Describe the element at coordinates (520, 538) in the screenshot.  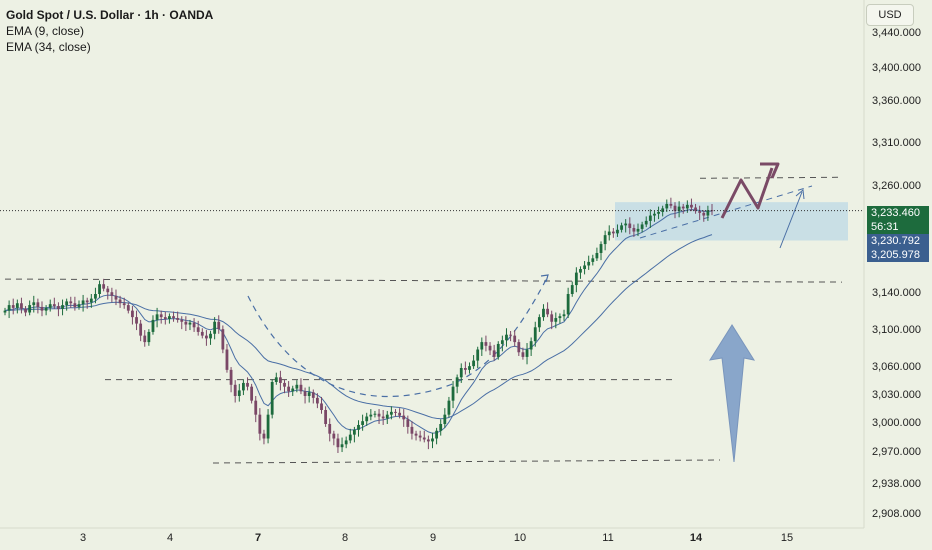
I see `x-tick-label: 10` at that location.